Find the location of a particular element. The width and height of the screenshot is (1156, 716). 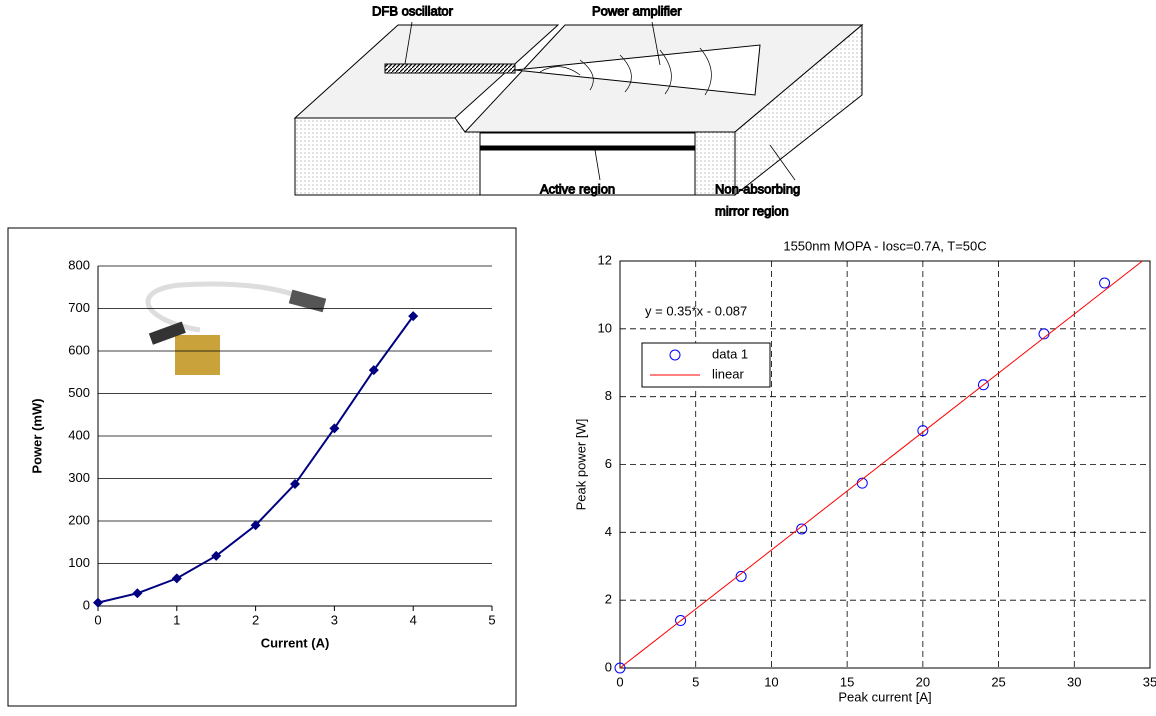

legend-label: data 1 is located at coordinates (730, 353).